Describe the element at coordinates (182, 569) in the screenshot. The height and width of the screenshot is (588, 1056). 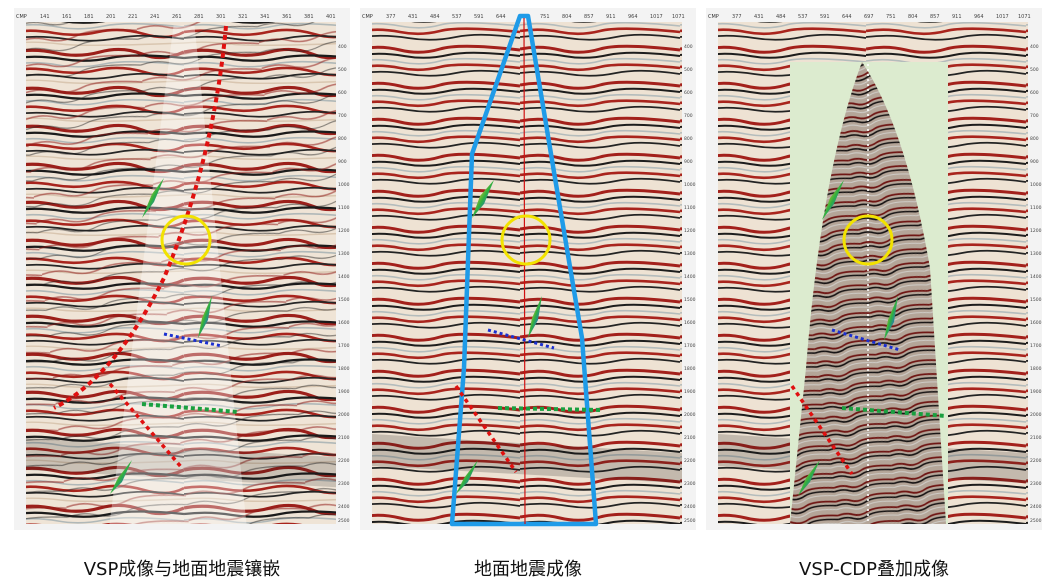
I see `caption-vsp-mosaic: VSP成像与地面地震镶嵌` at that location.